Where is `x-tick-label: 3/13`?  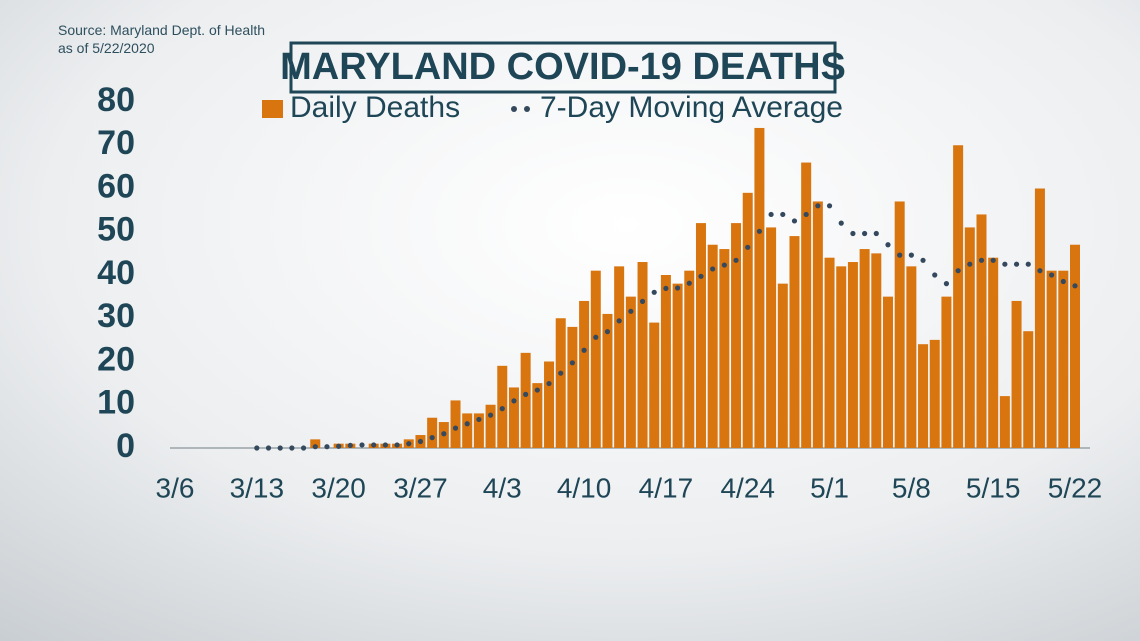 x-tick-label: 3/13 is located at coordinates (257, 487).